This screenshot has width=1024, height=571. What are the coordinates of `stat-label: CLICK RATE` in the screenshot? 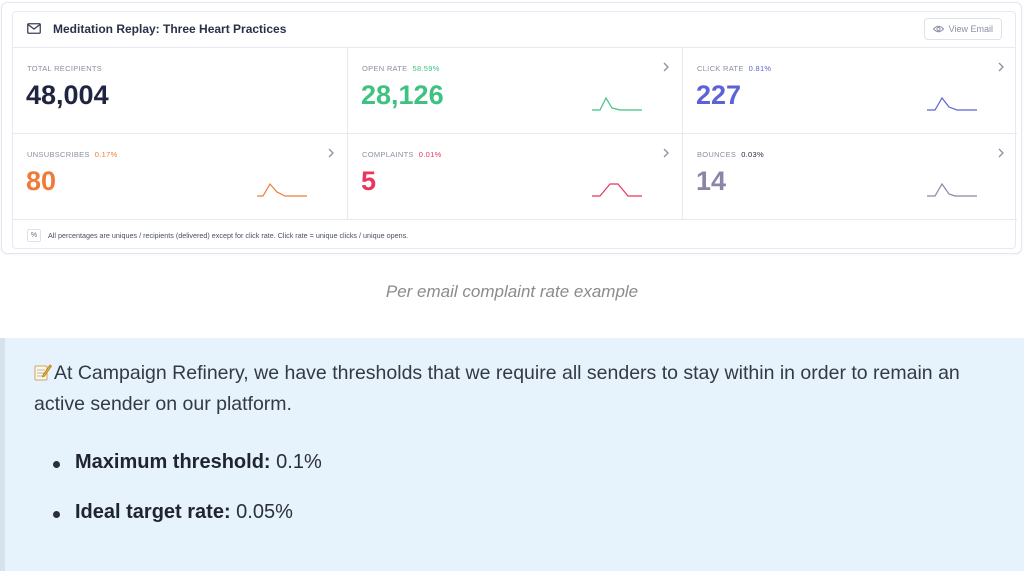 It's located at (720, 68).